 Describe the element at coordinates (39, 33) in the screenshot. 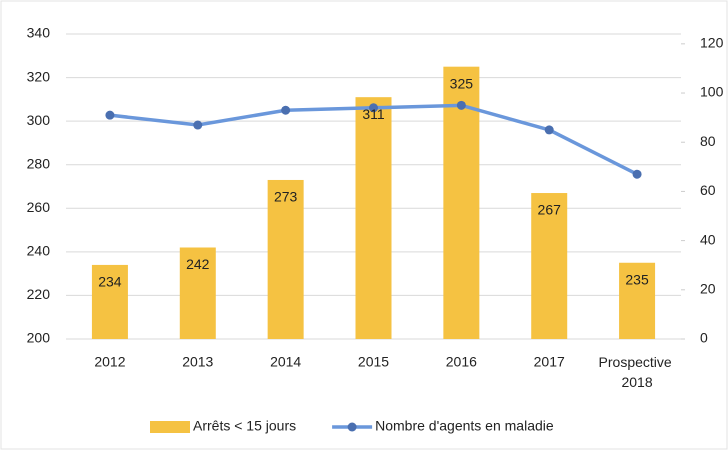

I see `y-tick-label: 340` at that location.